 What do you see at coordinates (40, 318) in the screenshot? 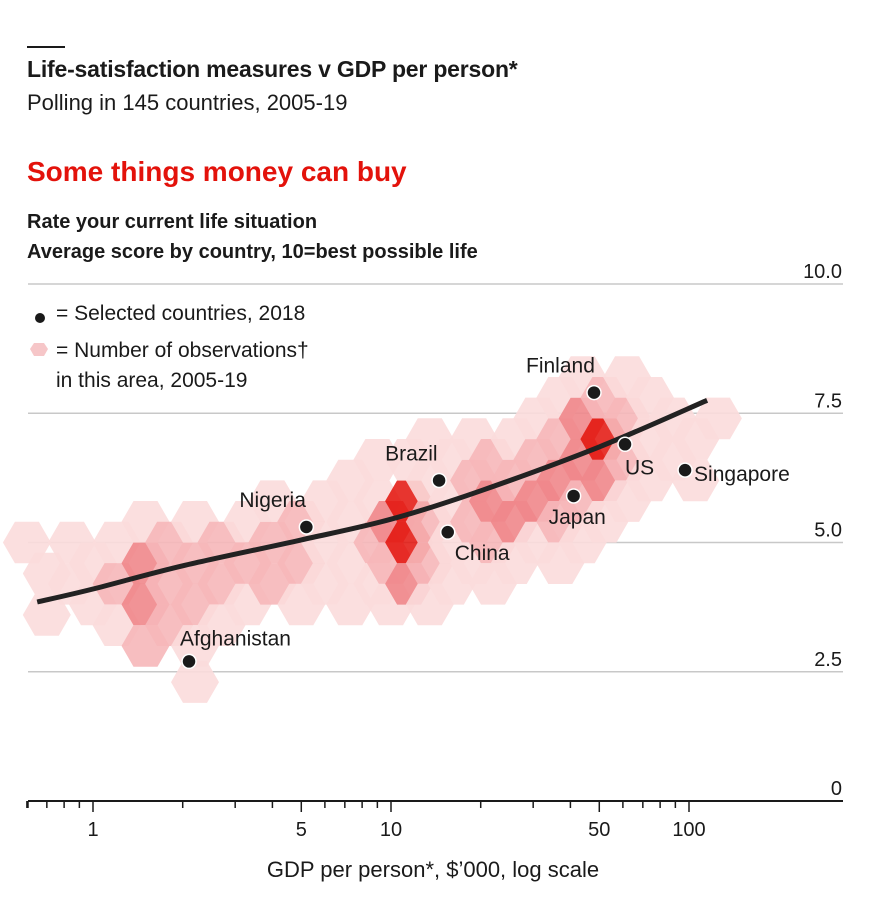
I see `legend-dot-symbol` at bounding box center [40, 318].